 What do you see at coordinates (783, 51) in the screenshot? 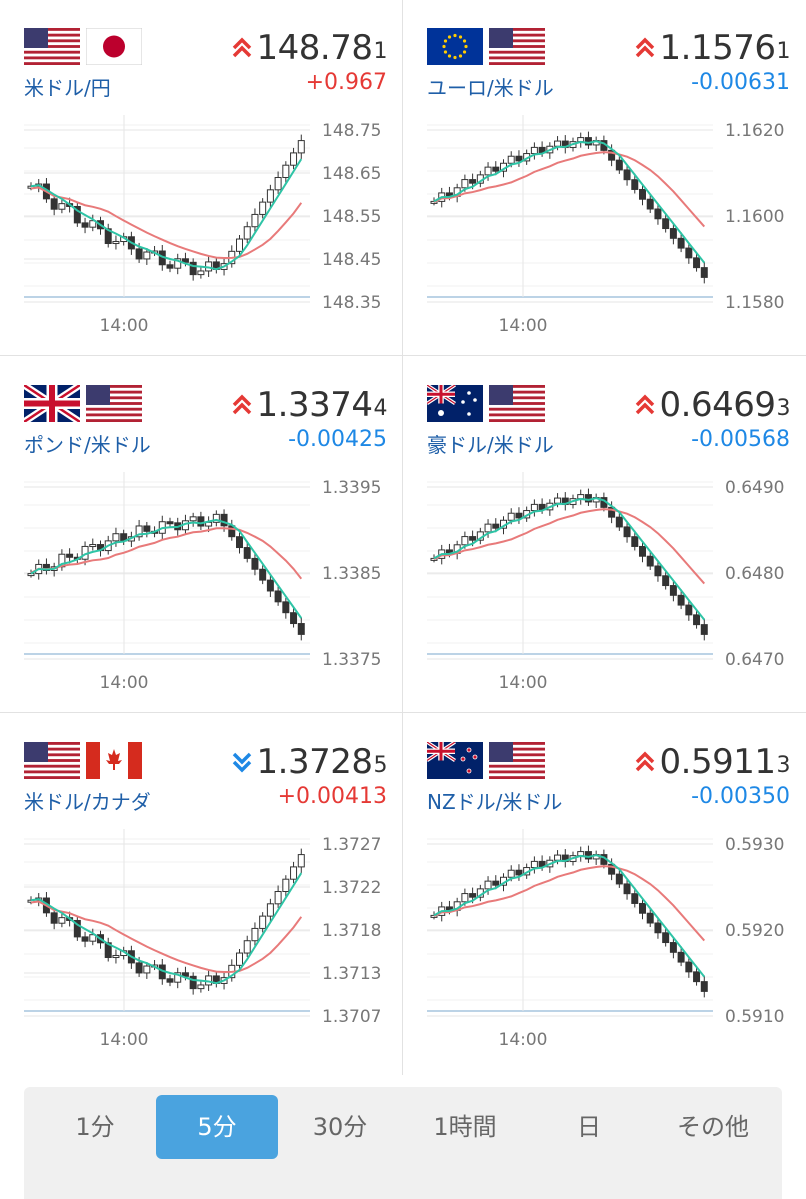
I see `price-pip: 1` at bounding box center [783, 51].